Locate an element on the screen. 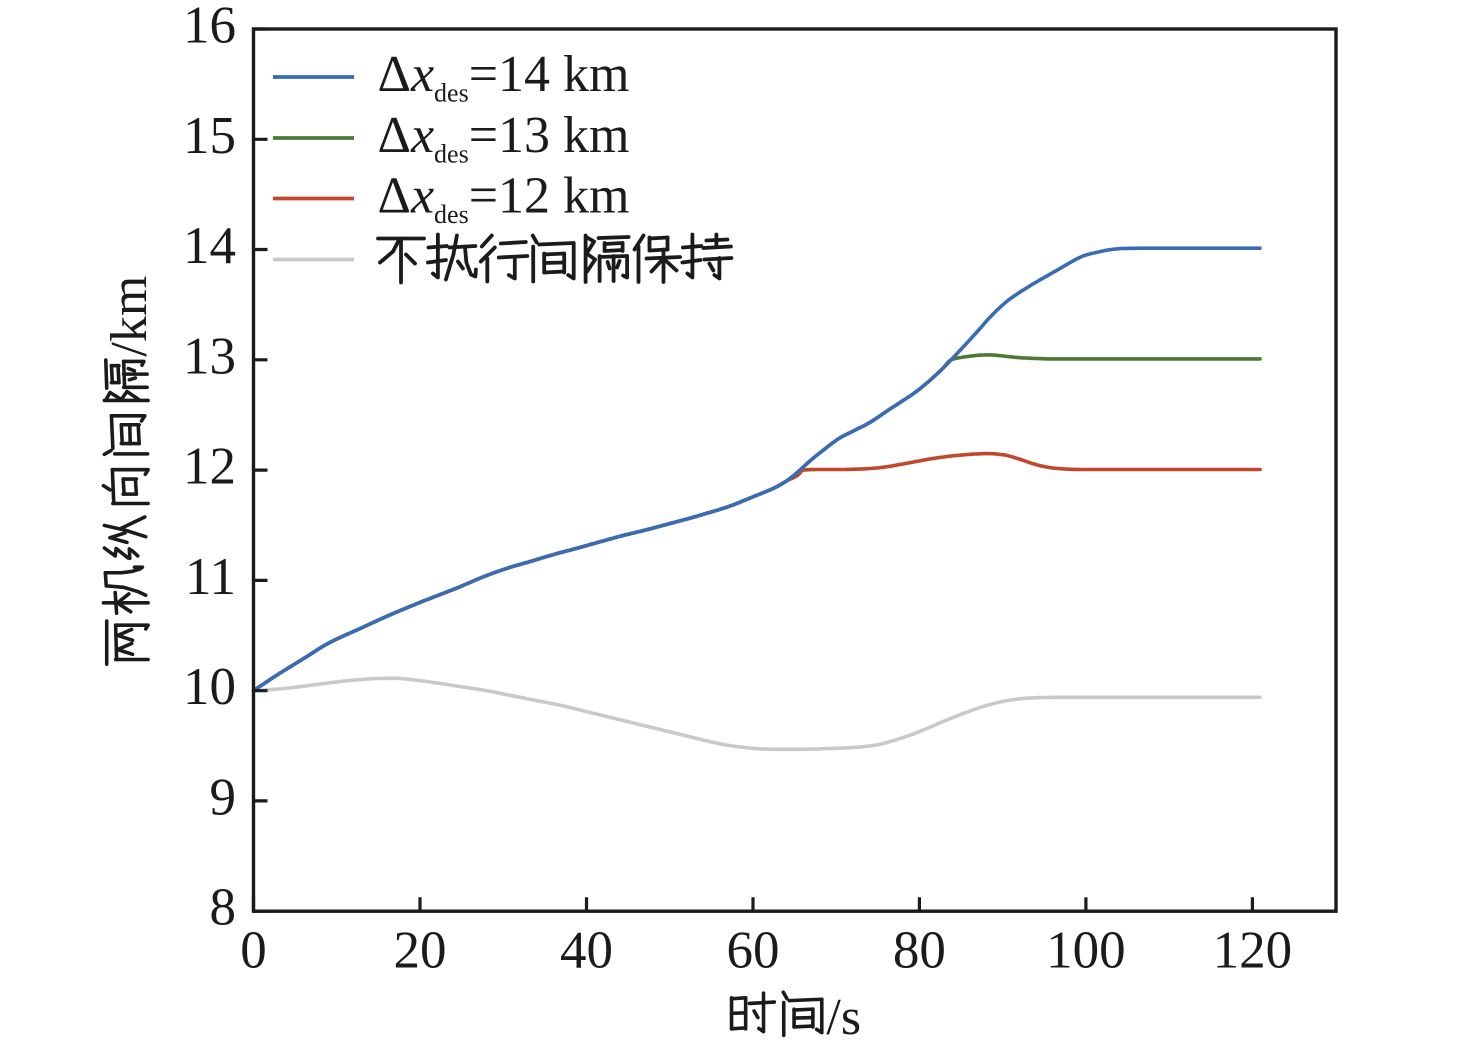 The image size is (1476, 1050). svg-text: 8 is located at coordinates (223, 908).